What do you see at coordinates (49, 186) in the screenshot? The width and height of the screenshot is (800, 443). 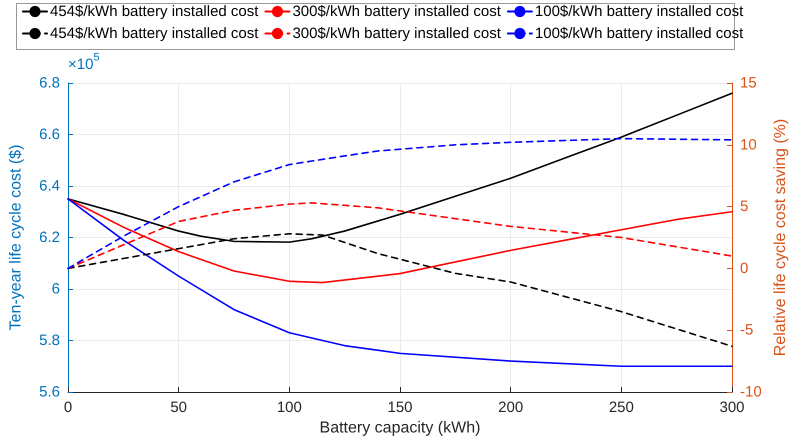 I see `y-tick-label: 6.4` at bounding box center [49, 186].